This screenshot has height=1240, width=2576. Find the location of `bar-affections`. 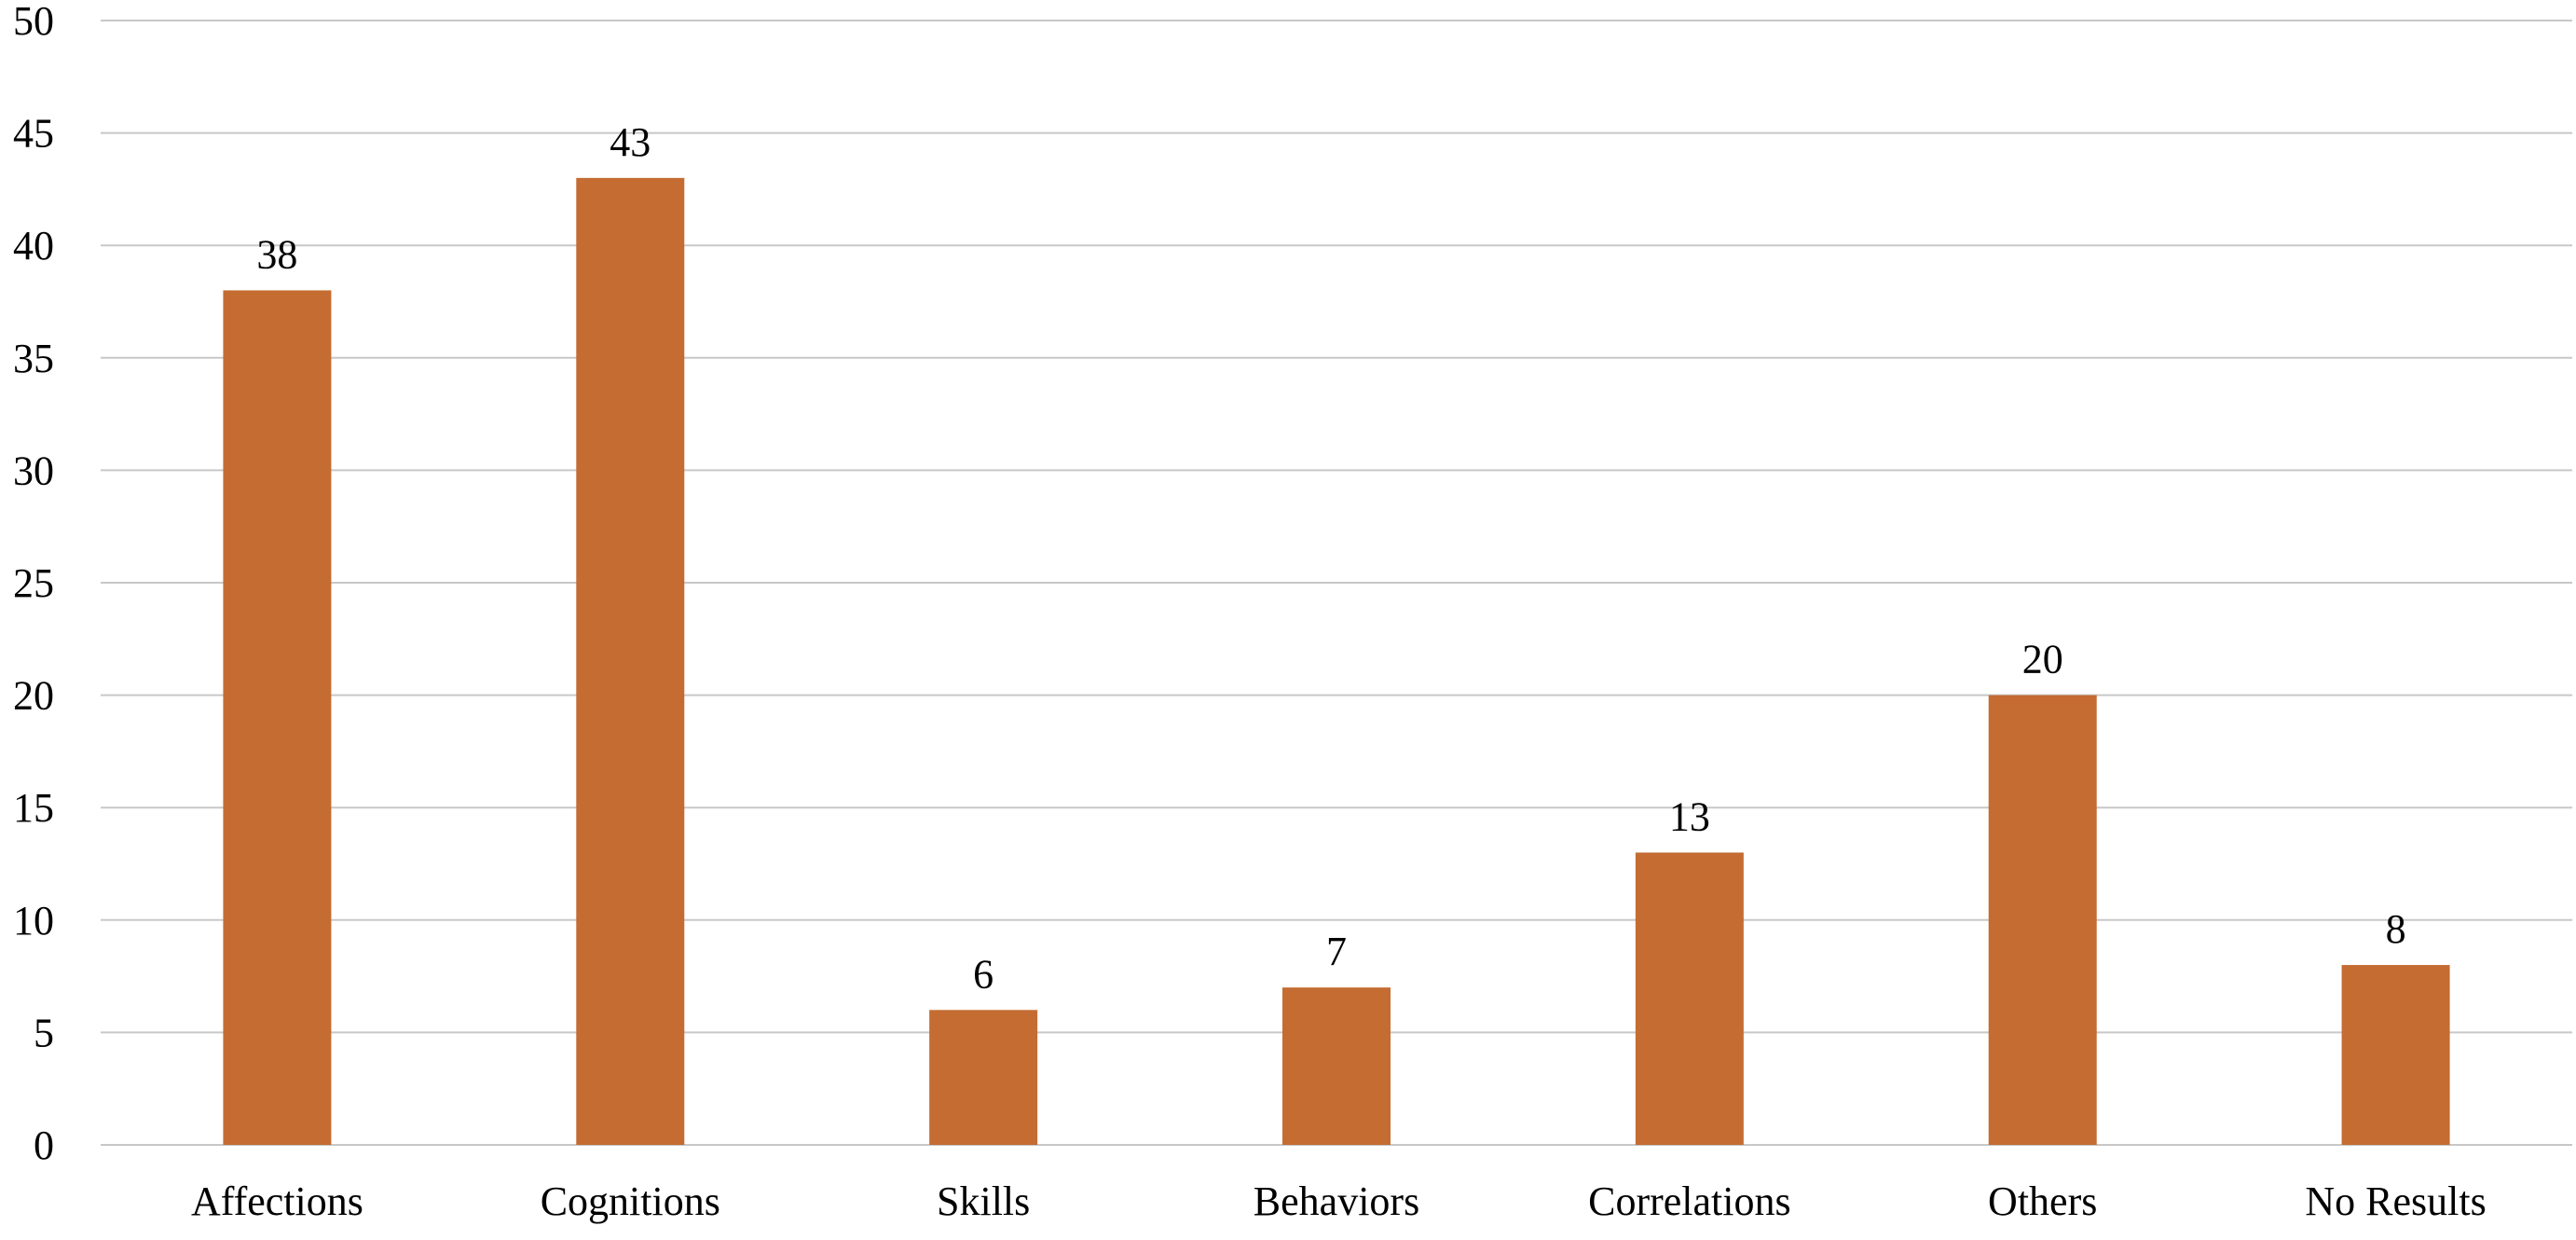

bar-affections is located at coordinates (277, 717).